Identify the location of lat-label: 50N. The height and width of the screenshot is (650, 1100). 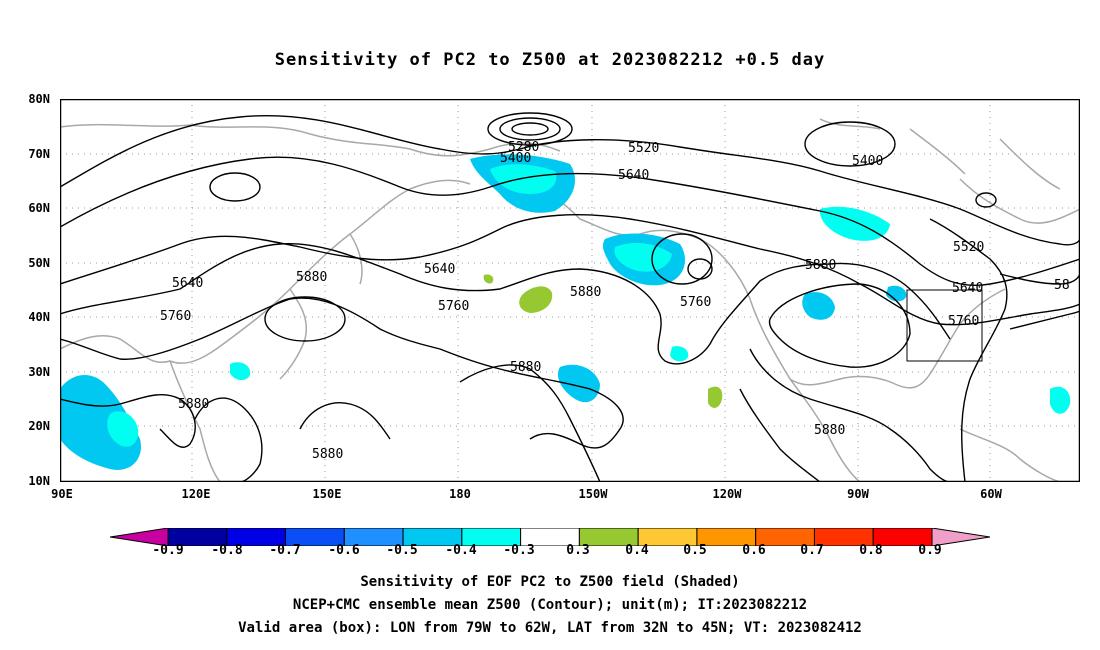
(39, 263).